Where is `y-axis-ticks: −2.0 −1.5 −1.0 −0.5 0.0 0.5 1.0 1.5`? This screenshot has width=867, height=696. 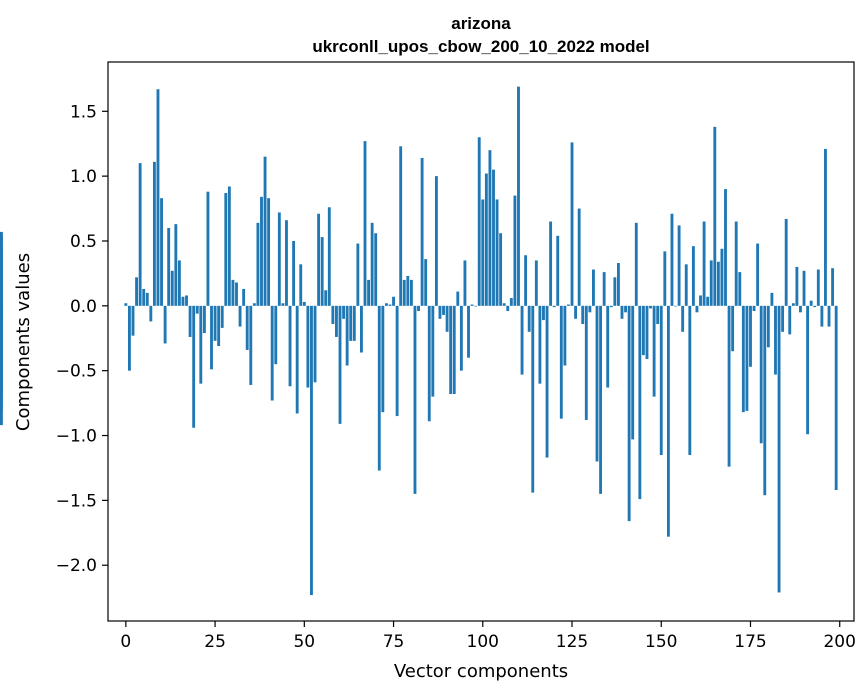
y-axis-ticks: −2.0 −1.5 −1.0 −0.5 0.0 0.5 1.0 1.5 is located at coordinates (82, 339).